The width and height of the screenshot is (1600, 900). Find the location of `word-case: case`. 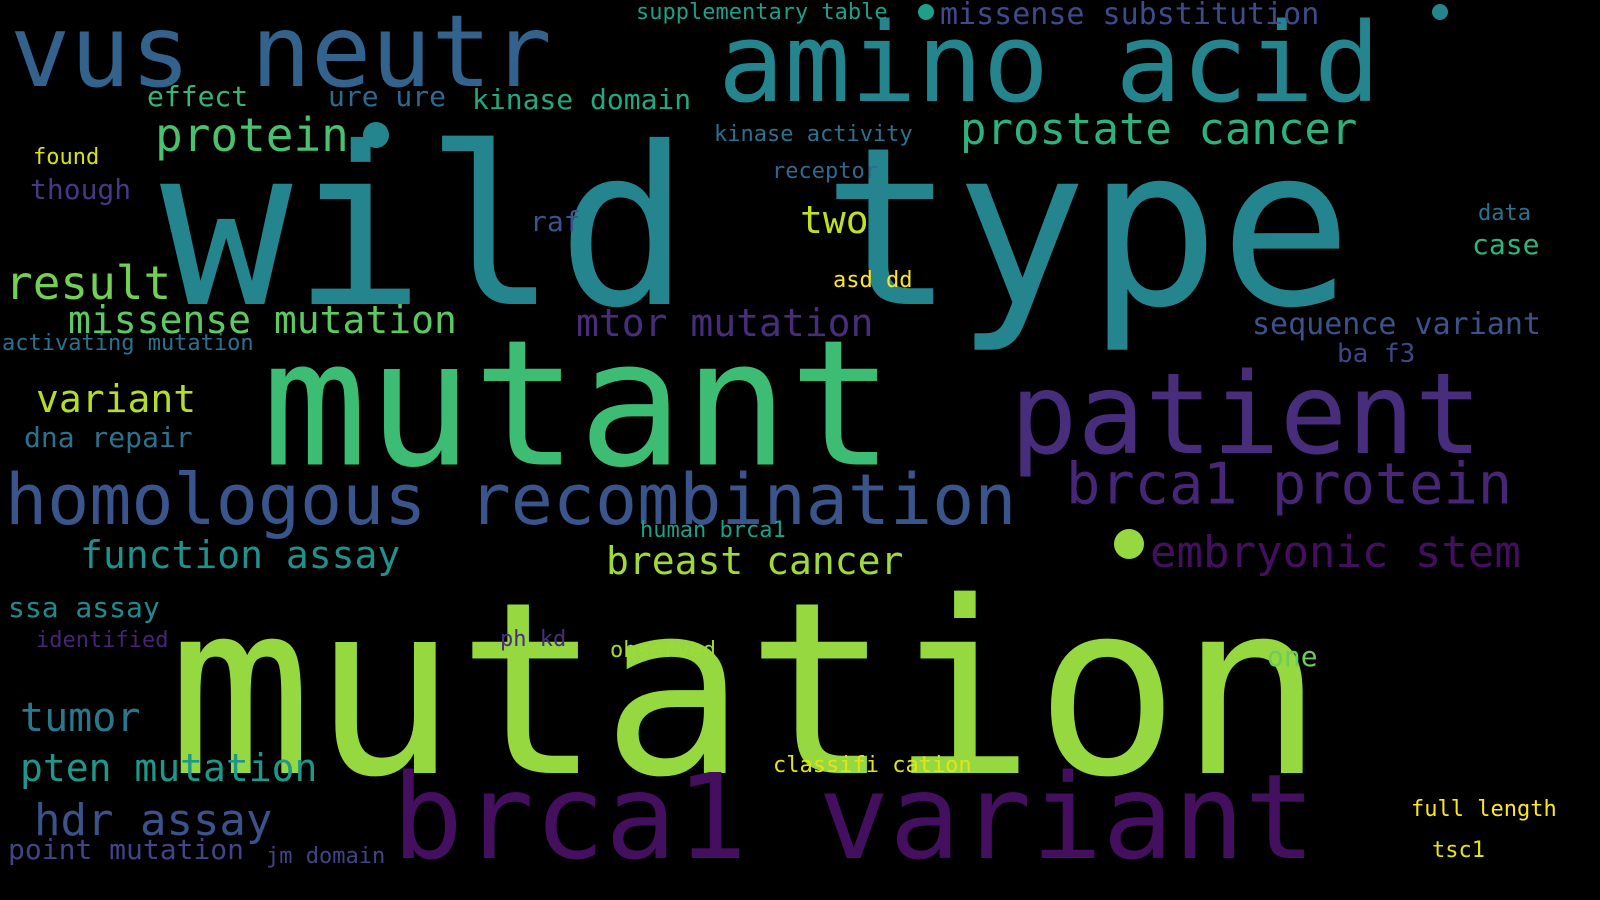

word-case: case is located at coordinates (1506, 244).